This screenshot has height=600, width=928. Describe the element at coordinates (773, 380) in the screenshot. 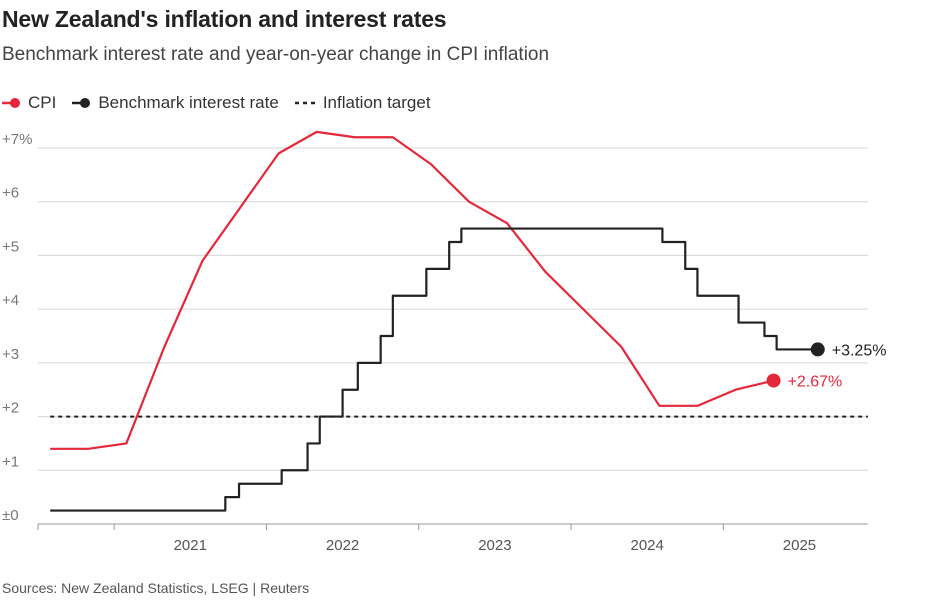

I see `end-marker-cpi` at that location.